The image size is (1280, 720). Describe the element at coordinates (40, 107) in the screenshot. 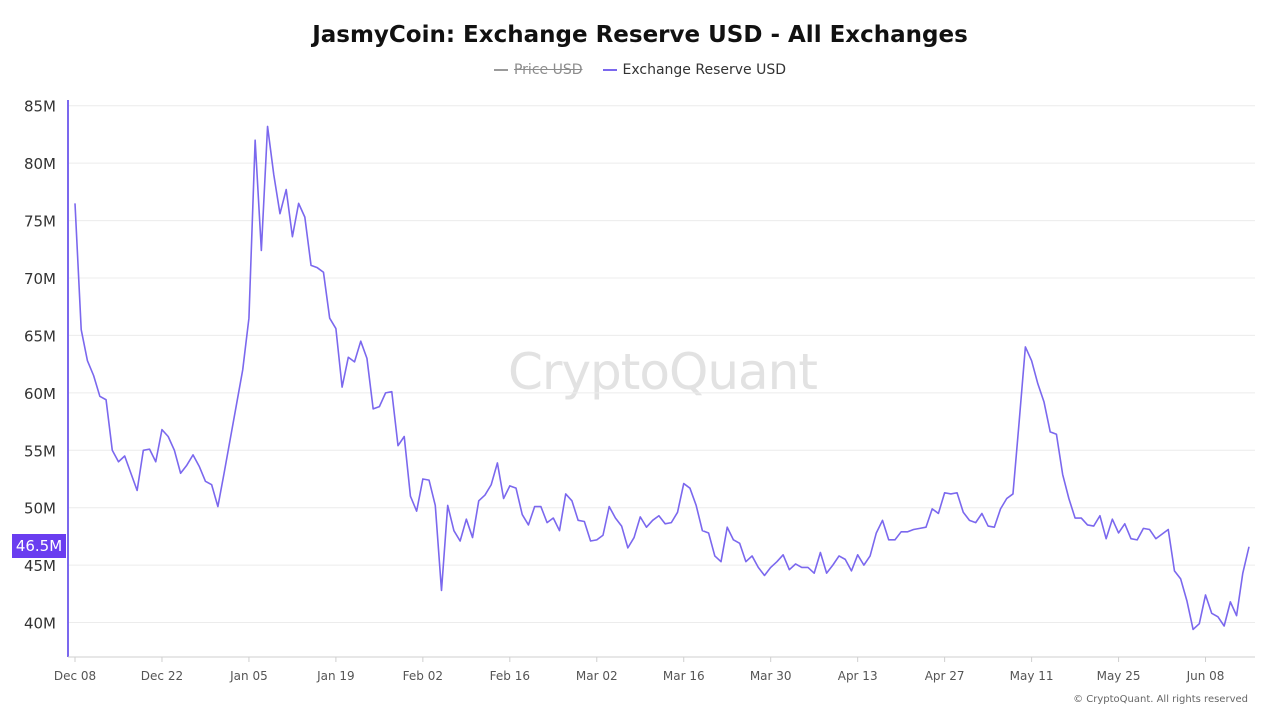

I see `y-tick-label: 85M` at that location.